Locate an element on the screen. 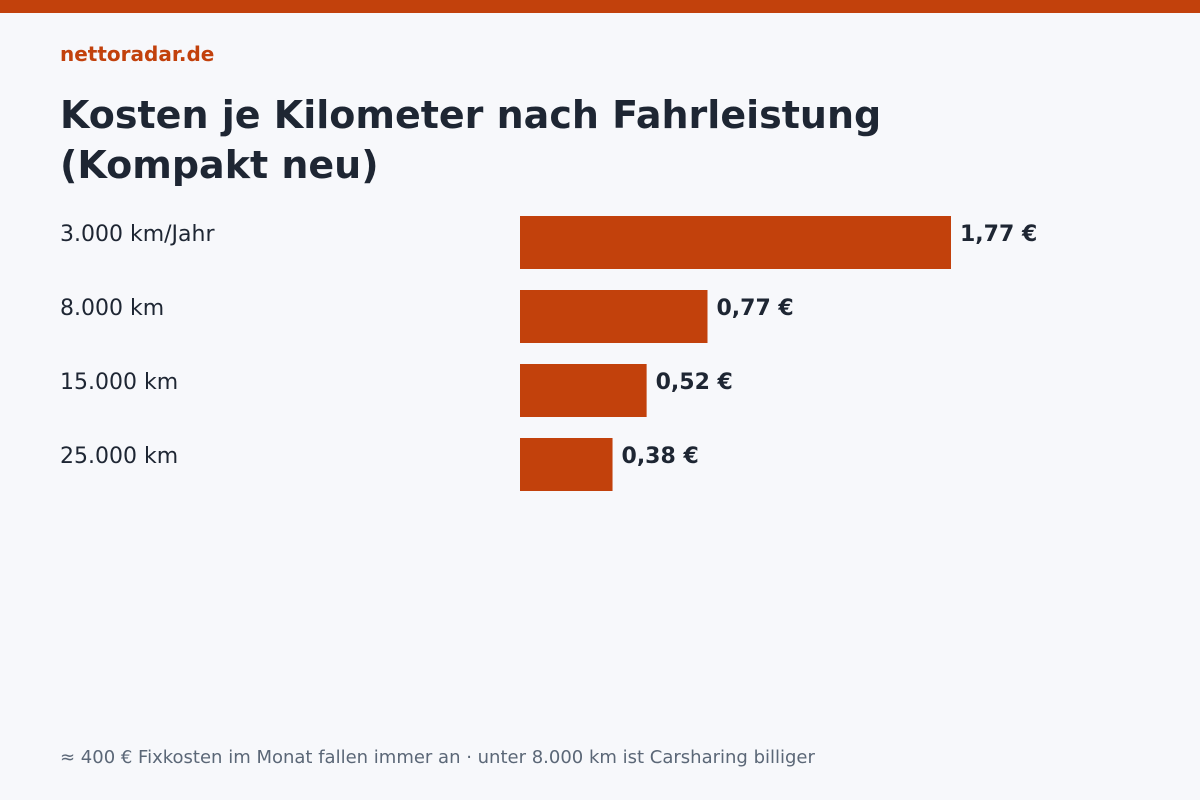 This screenshot has width=1200, height=800. value-label: 0,77 € is located at coordinates (754, 308).